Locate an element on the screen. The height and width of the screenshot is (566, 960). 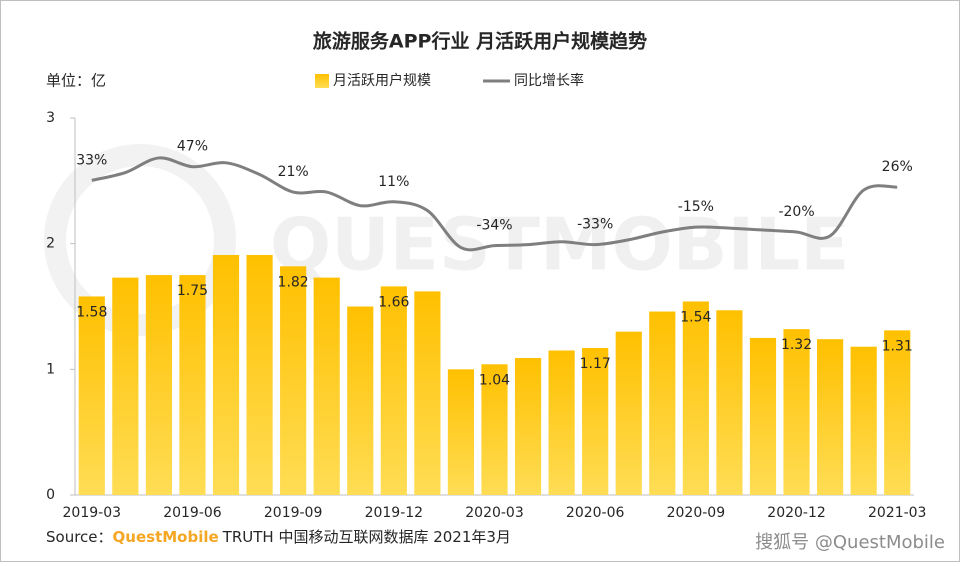
y-tick-label: 3 is located at coordinates (50, 118).